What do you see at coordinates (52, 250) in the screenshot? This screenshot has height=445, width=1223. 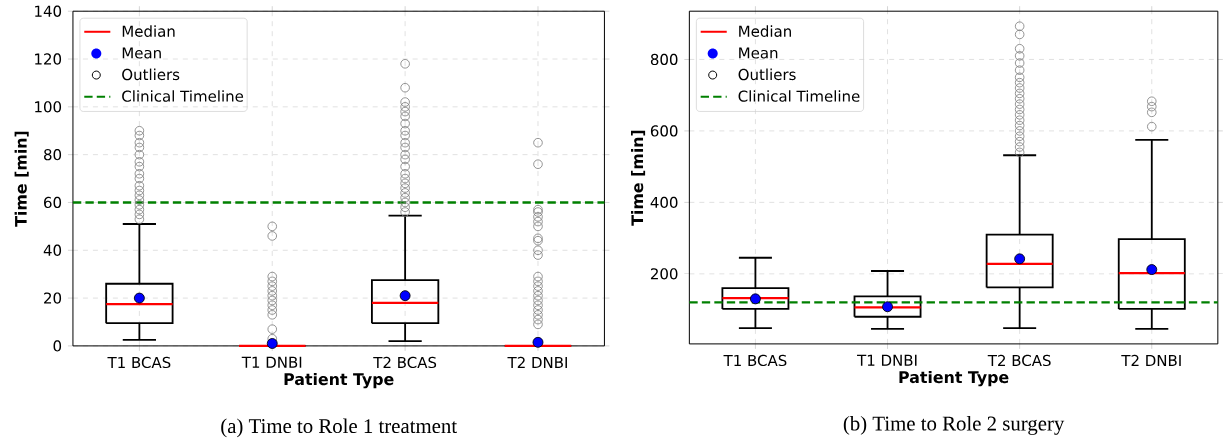 I see `y-tick-label: 40` at bounding box center [52, 250].